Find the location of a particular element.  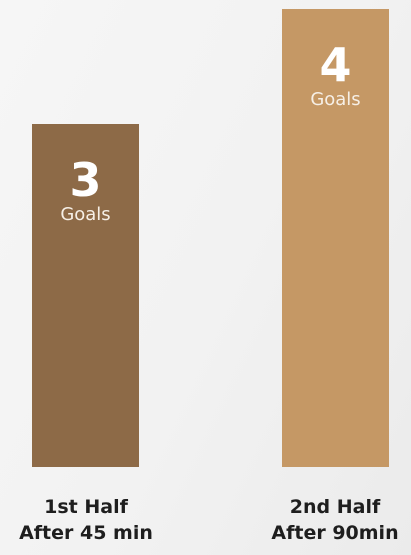

category-label-line1: 2nd Half is located at coordinates (335, 507).